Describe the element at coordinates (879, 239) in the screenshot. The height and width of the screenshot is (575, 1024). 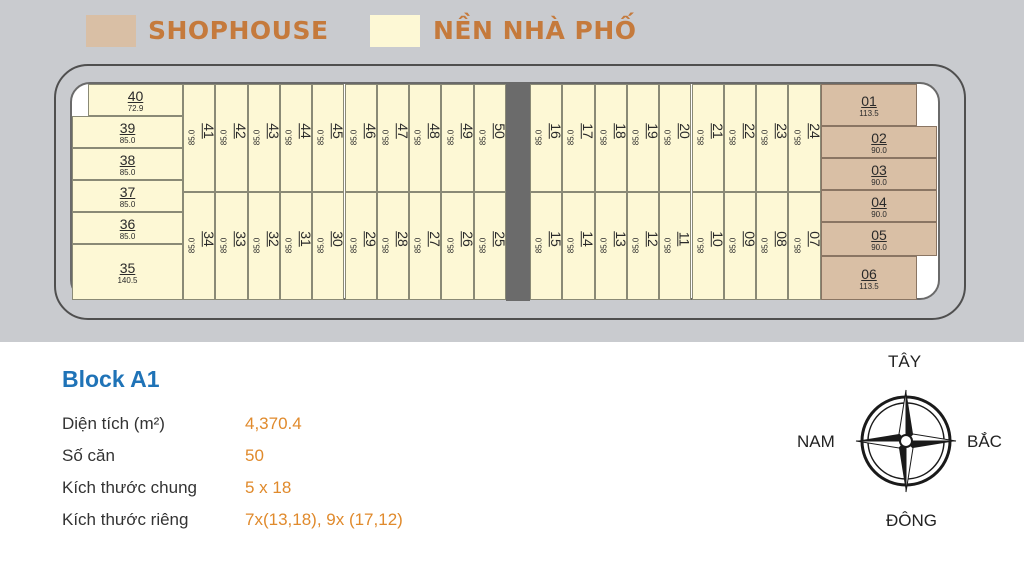
I see `plot-05: 05 90.0` at that location.